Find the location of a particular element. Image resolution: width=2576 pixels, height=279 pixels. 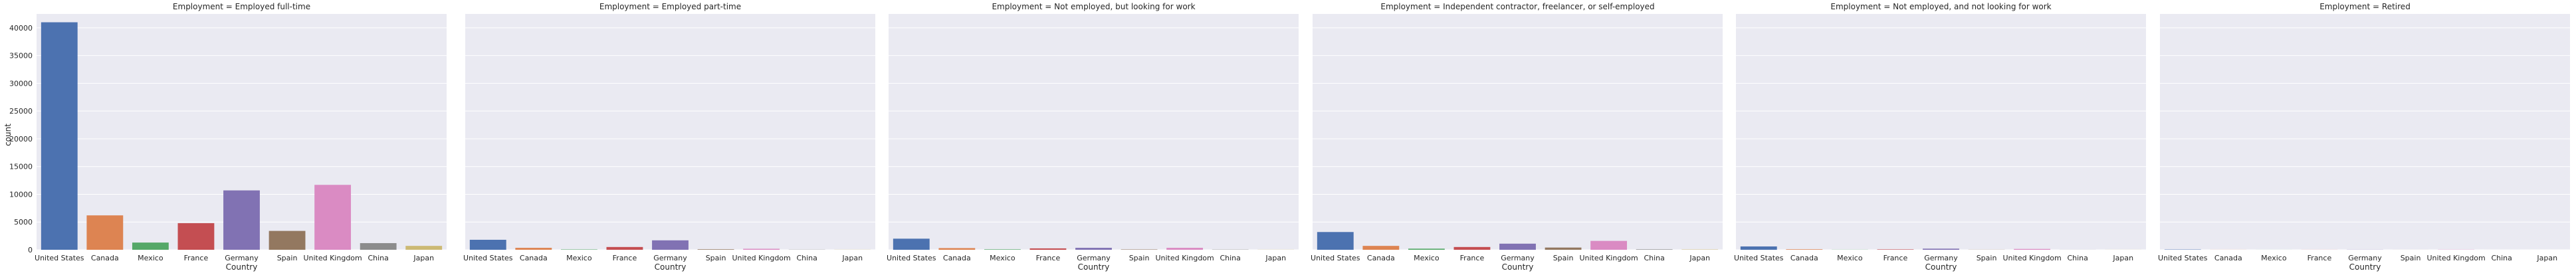

y-tick-label: 40000 is located at coordinates (21, 28).